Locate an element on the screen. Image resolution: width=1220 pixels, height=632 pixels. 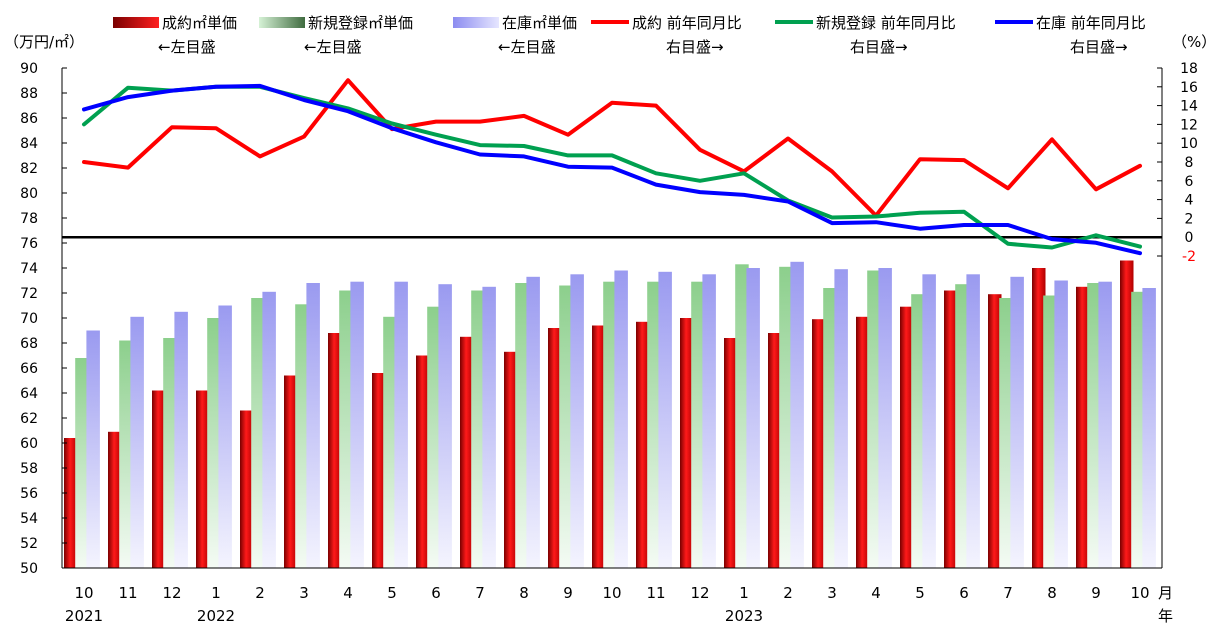
legend-label: 新規登録㎡単価 is located at coordinates (360, 23).